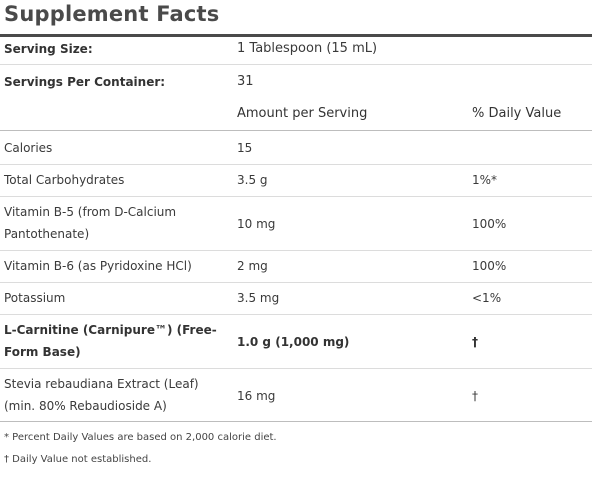 The image size is (592, 478). I want to click on nutrient-amount: 2 mg, so click(252, 266).